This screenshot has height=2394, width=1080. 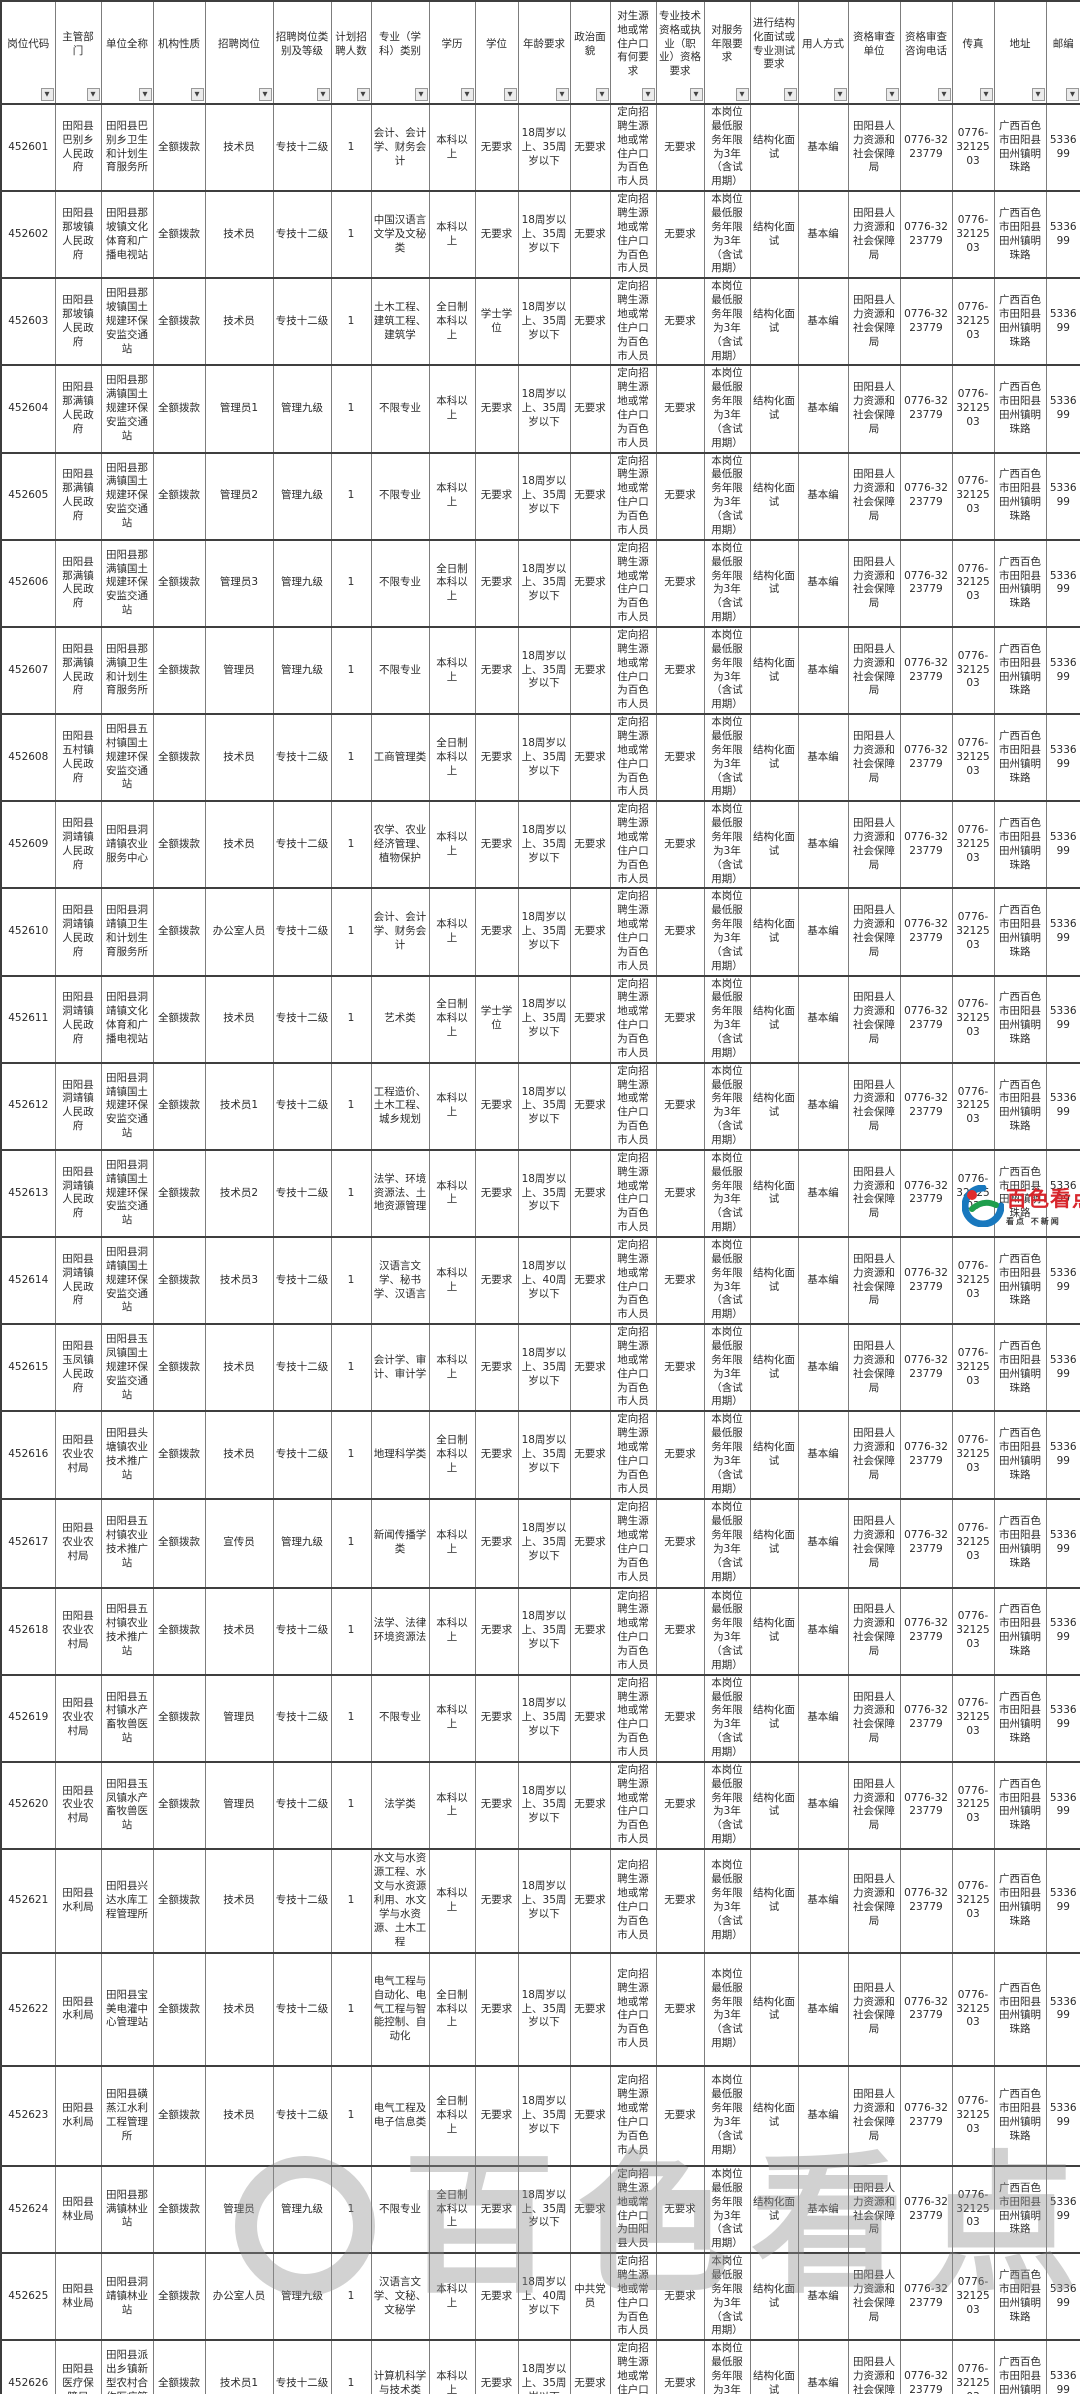 I want to click on cell: 田阳县磺蒸江水利工程管理所, so click(x=126, y=2115).